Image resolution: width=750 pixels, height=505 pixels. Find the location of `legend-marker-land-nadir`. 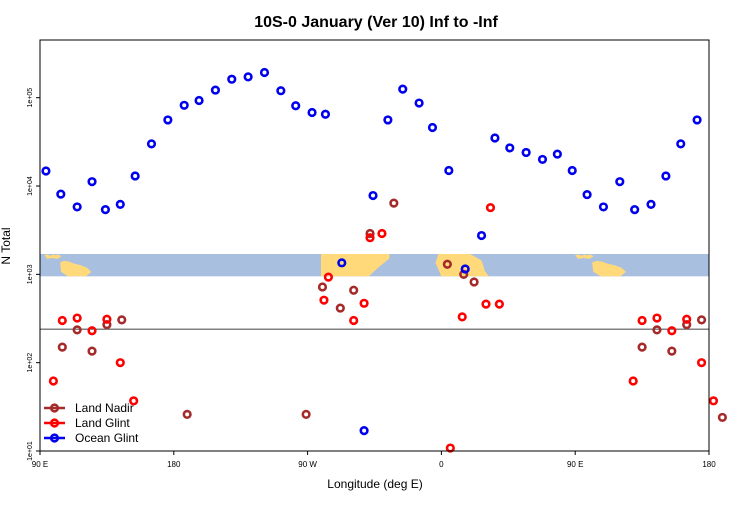

legend-marker-land-nadir is located at coordinates (54, 408).